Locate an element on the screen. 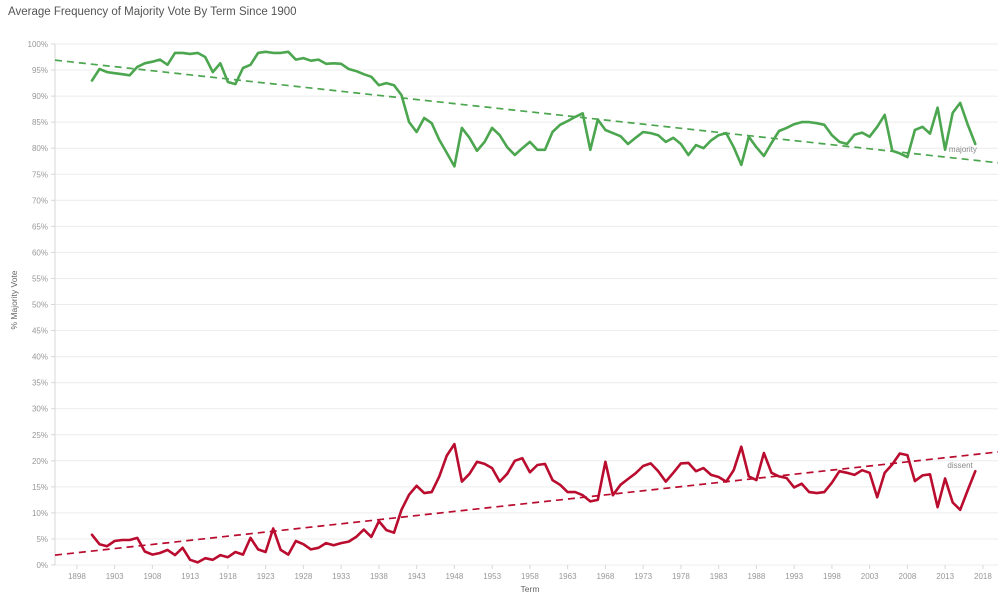 The width and height of the screenshot is (1000, 602). y-tick-label: 5% is located at coordinates (42, 539).